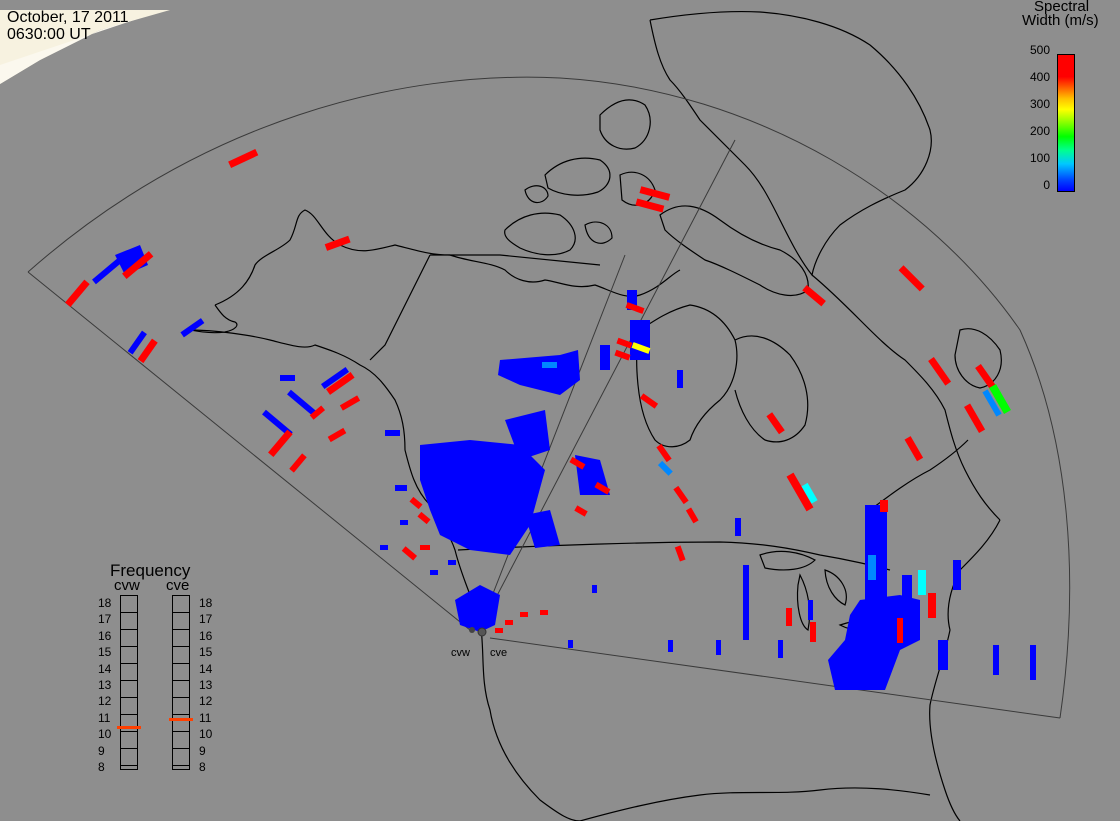 This screenshot has width=1120, height=821. I want to click on arctic-coast, so click(565, 275).